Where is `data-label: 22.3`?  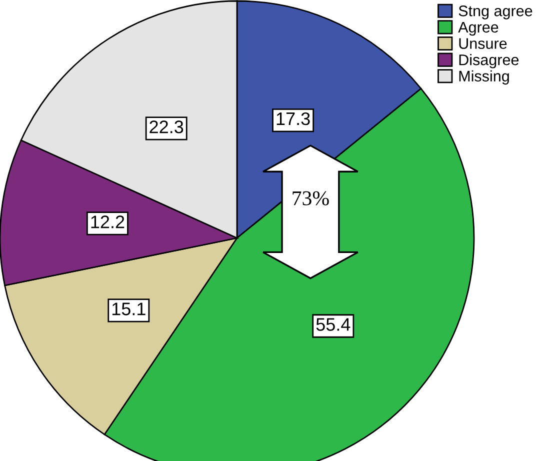
data-label: 22.3 is located at coordinates (167, 127).